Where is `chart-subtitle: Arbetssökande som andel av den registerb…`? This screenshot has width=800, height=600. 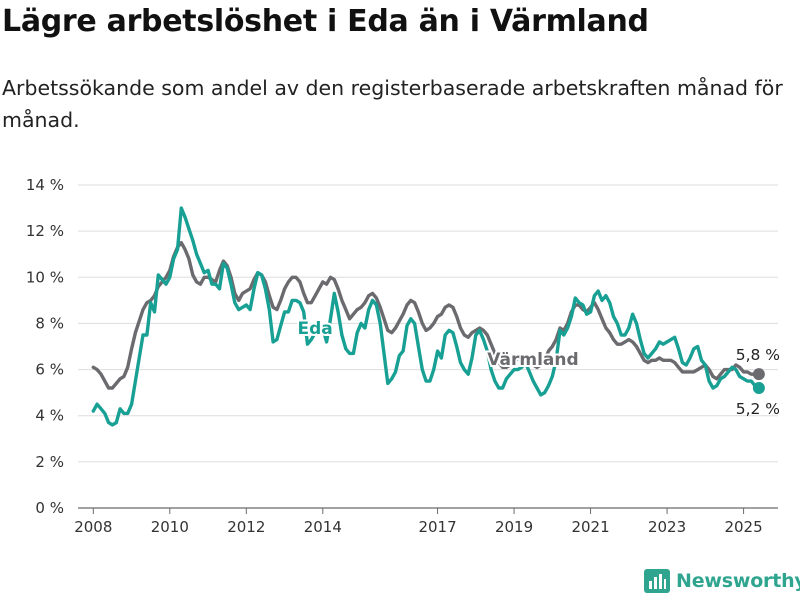
chart-subtitle: Arbetssökande som andel av den registerb… is located at coordinates (392, 104).